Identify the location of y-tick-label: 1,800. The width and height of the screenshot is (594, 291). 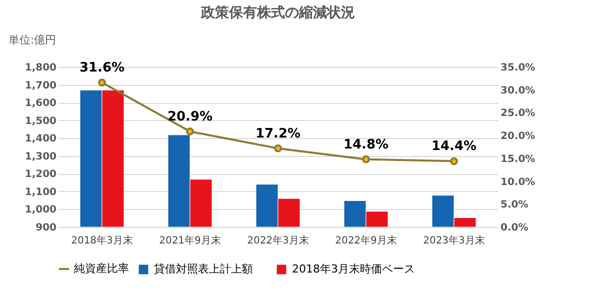
(40, 68).